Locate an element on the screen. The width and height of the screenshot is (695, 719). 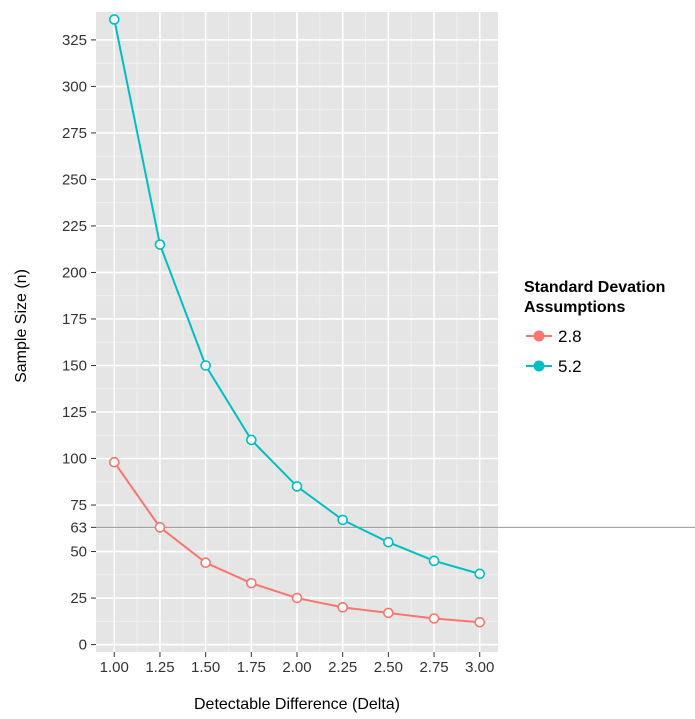
y-axis-title: Sample Size (n) is located at coordinates (21, 326).